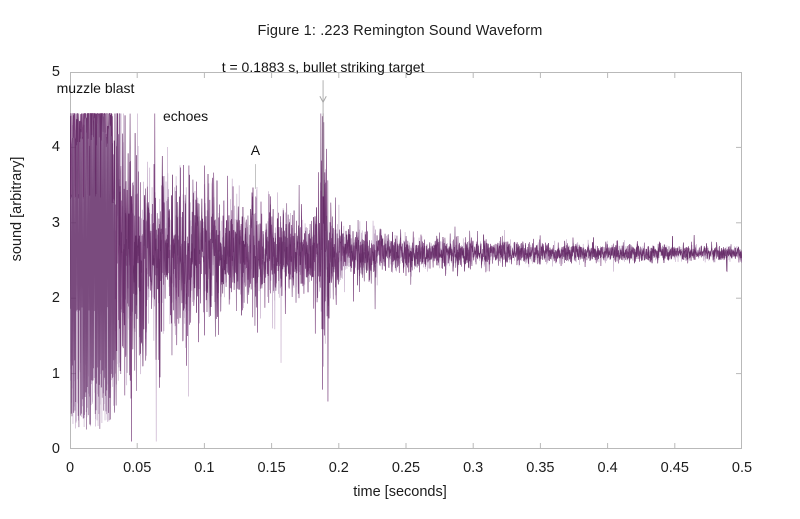  What do you see at coordinates (55, 449) in the screenshot?
I see `ytick-label: 0` at bounding box center [55, 449].